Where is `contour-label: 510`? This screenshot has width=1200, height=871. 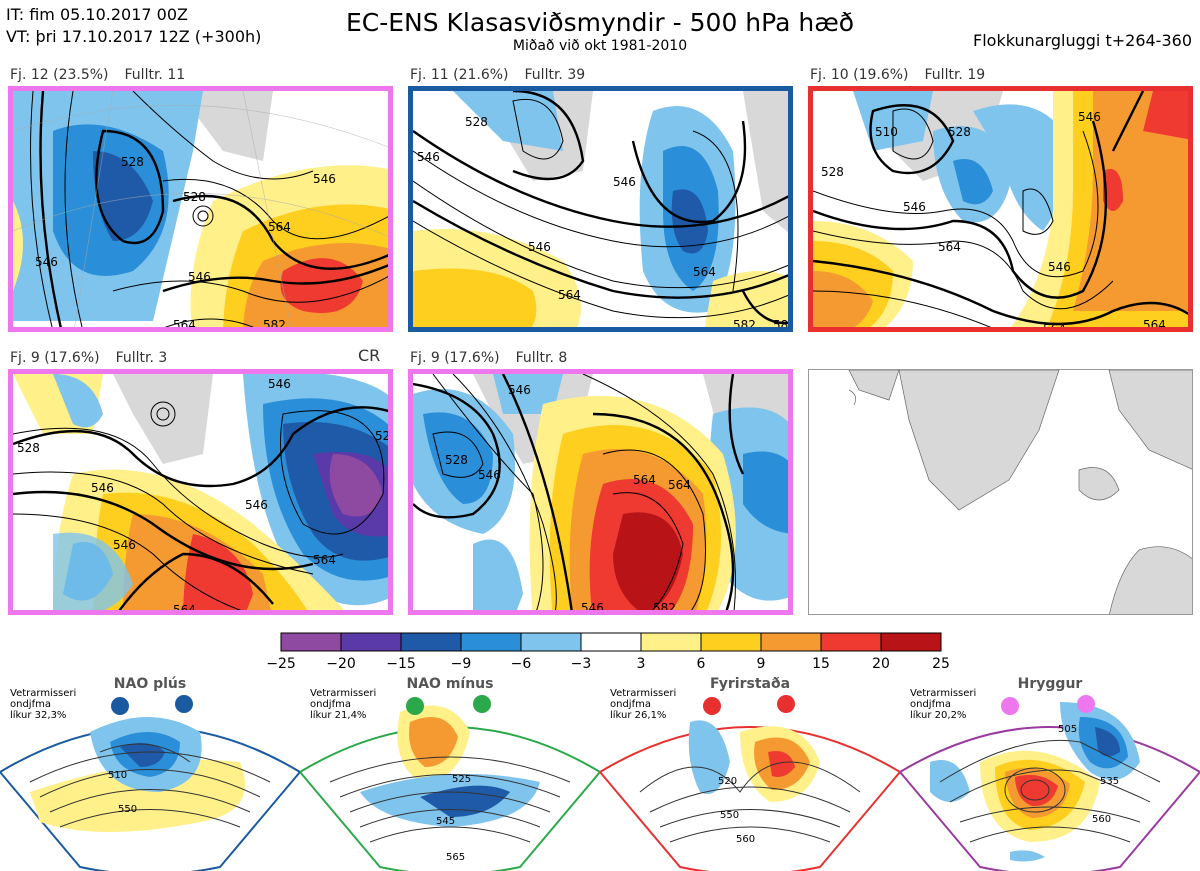 contour-label: 510 is located at coordinates (886, 132).